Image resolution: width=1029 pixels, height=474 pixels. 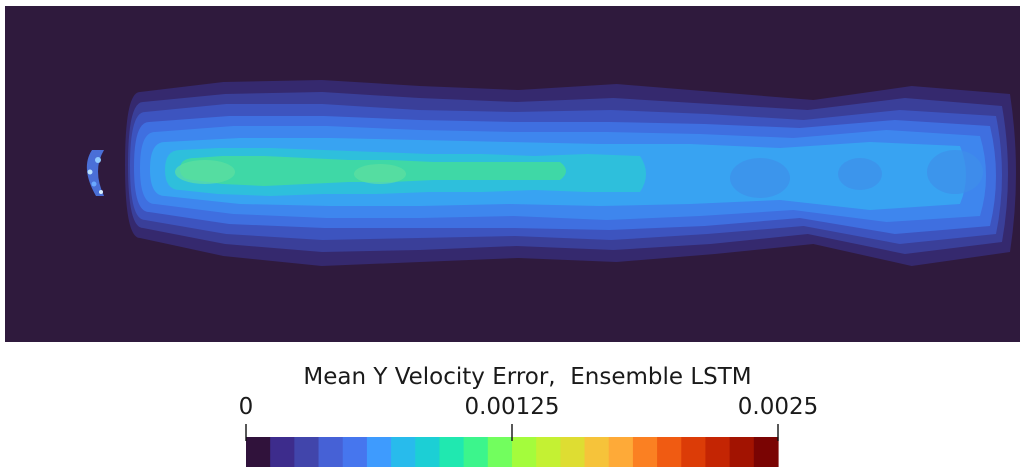 What do you see at coordinates (778, 407) in the screenshot?
I see `colorbar-tick-label: 0.0025` at bounding box center [778, 407].